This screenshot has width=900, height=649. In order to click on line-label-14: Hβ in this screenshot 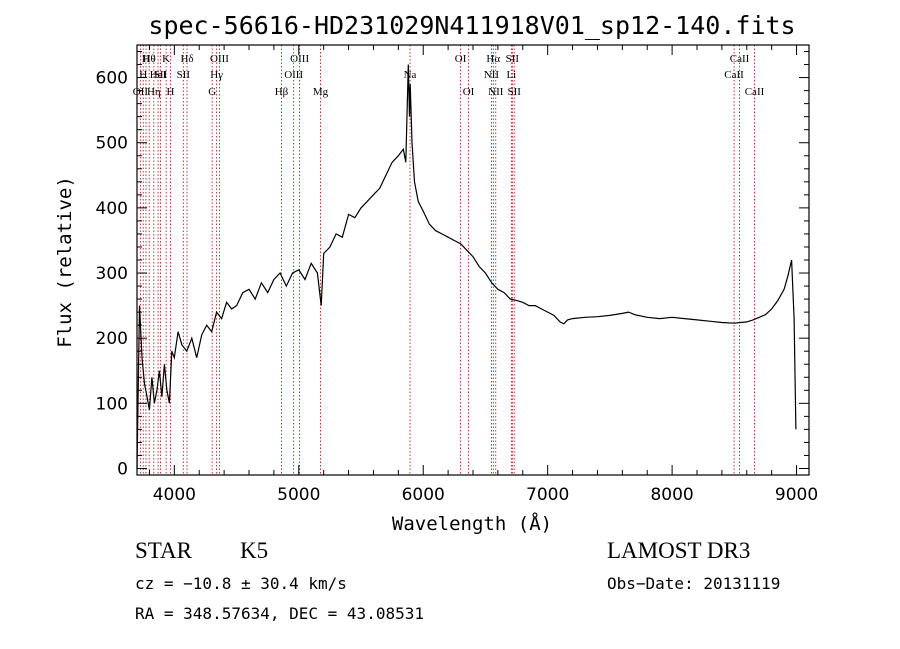, I will do `click(282, 92)`.